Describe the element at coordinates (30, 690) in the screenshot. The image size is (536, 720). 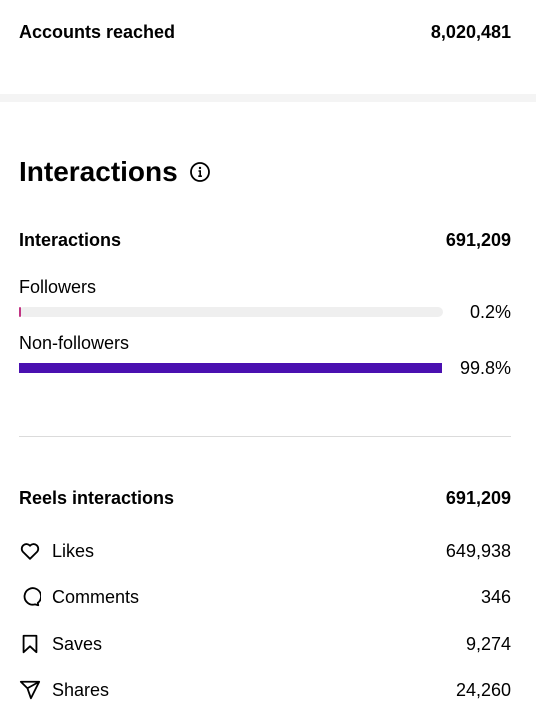
I see `share-icon` at that location.